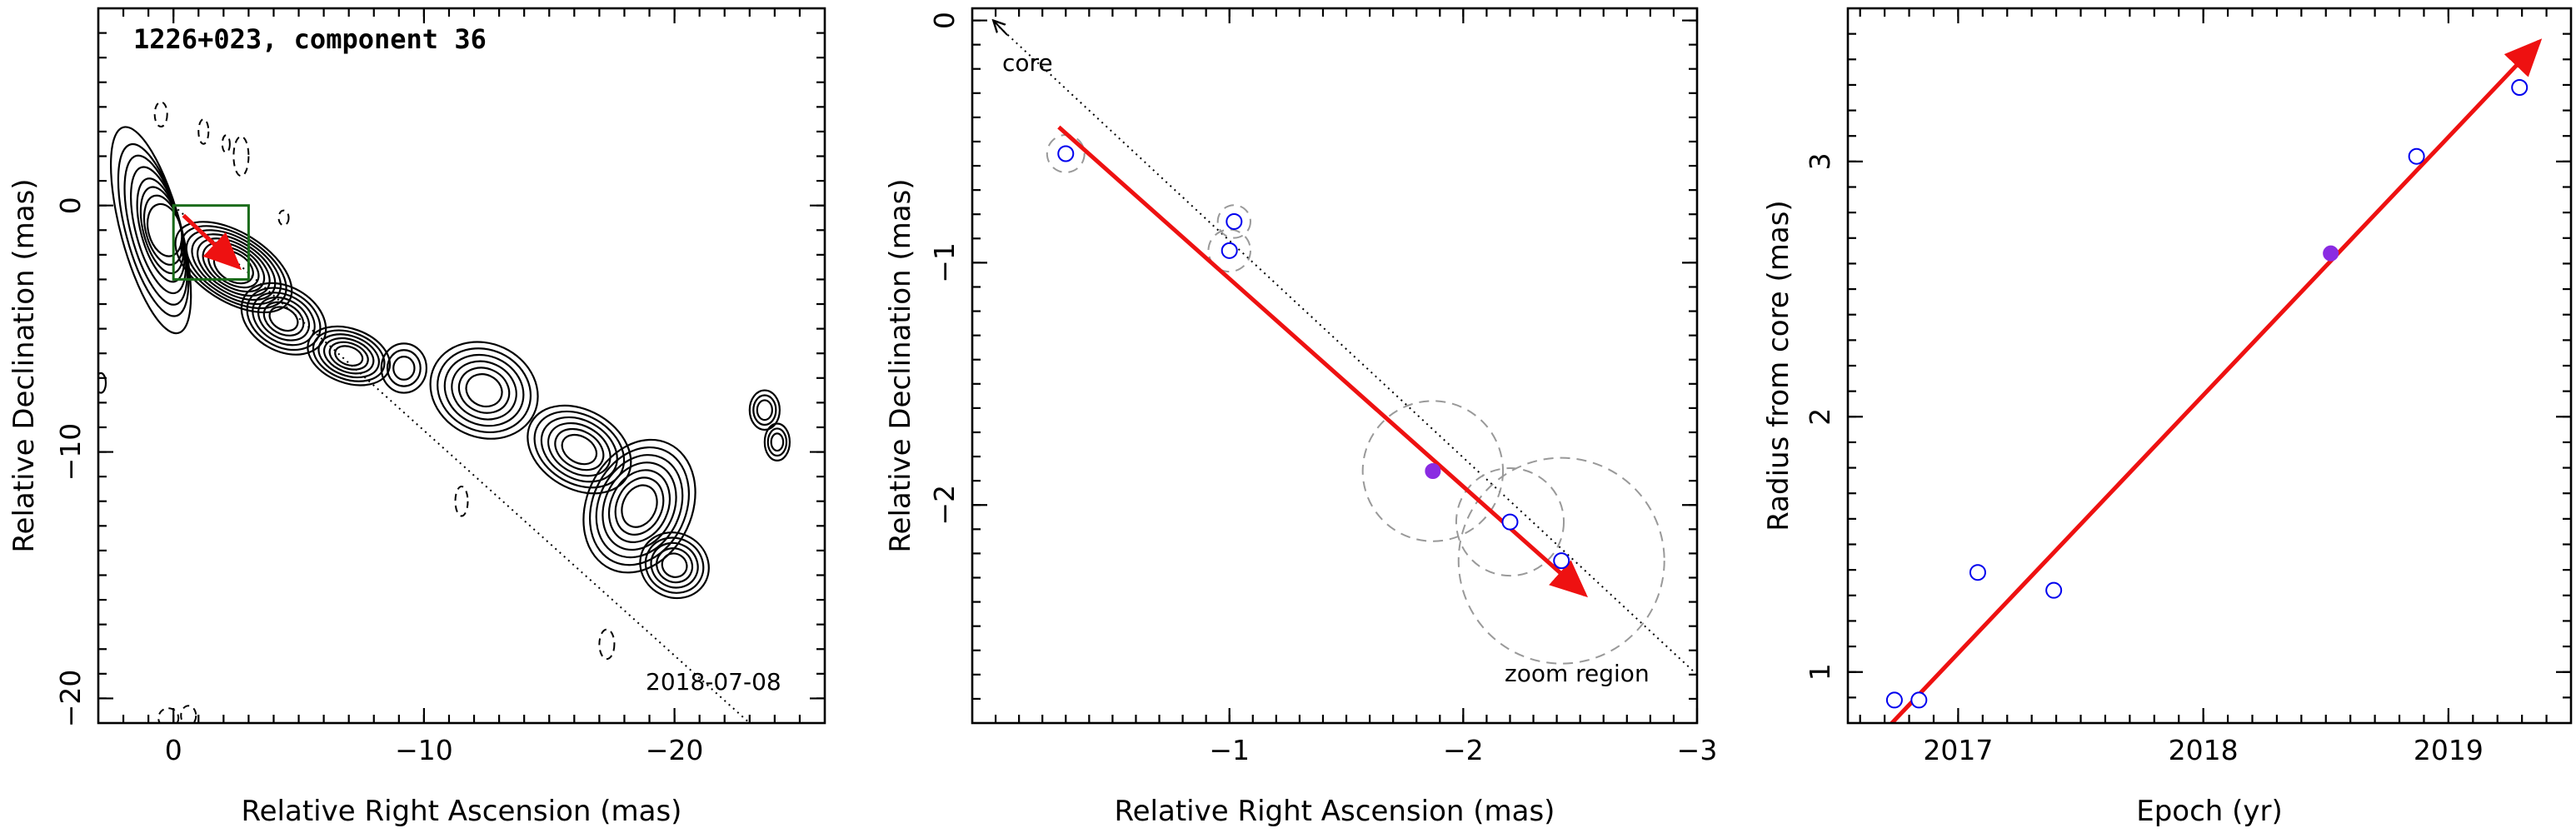 This screenshot has height=833, width=2576. I want to click on x-tick-label: 0, so click(173, 750).